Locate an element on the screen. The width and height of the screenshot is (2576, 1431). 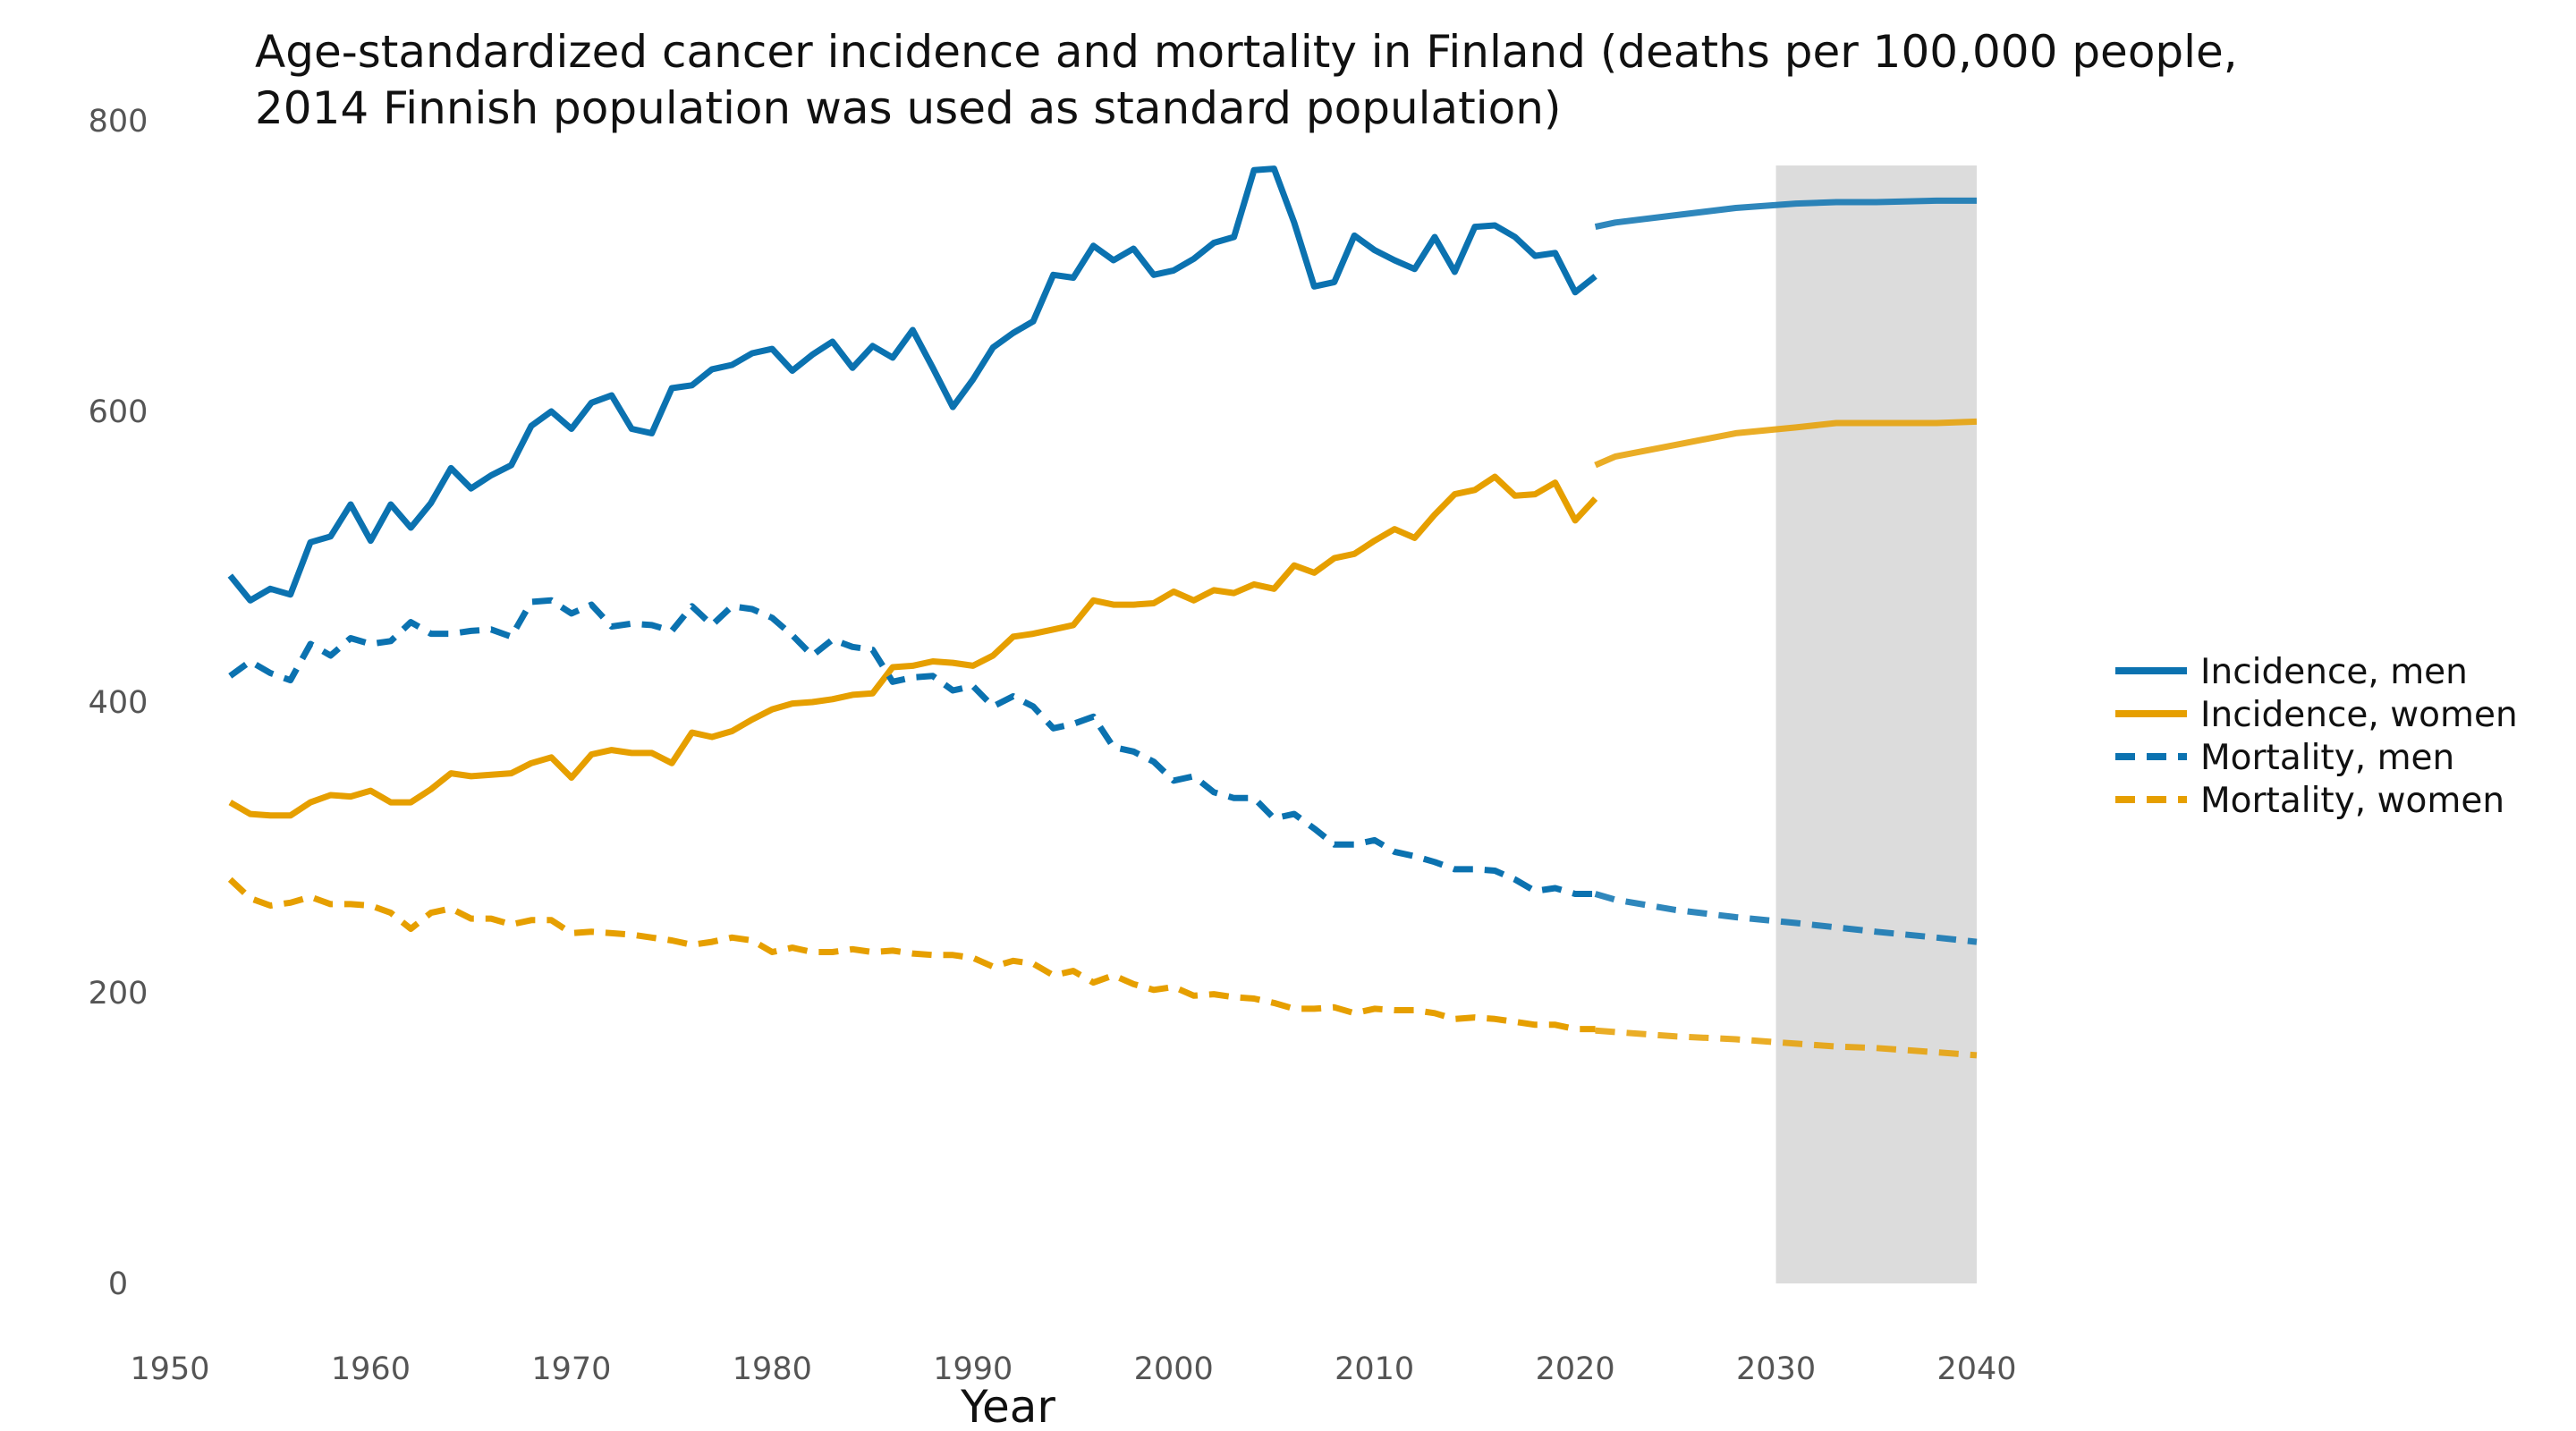
series-line-mortality-women-observed is located at coordinates (911, 954).